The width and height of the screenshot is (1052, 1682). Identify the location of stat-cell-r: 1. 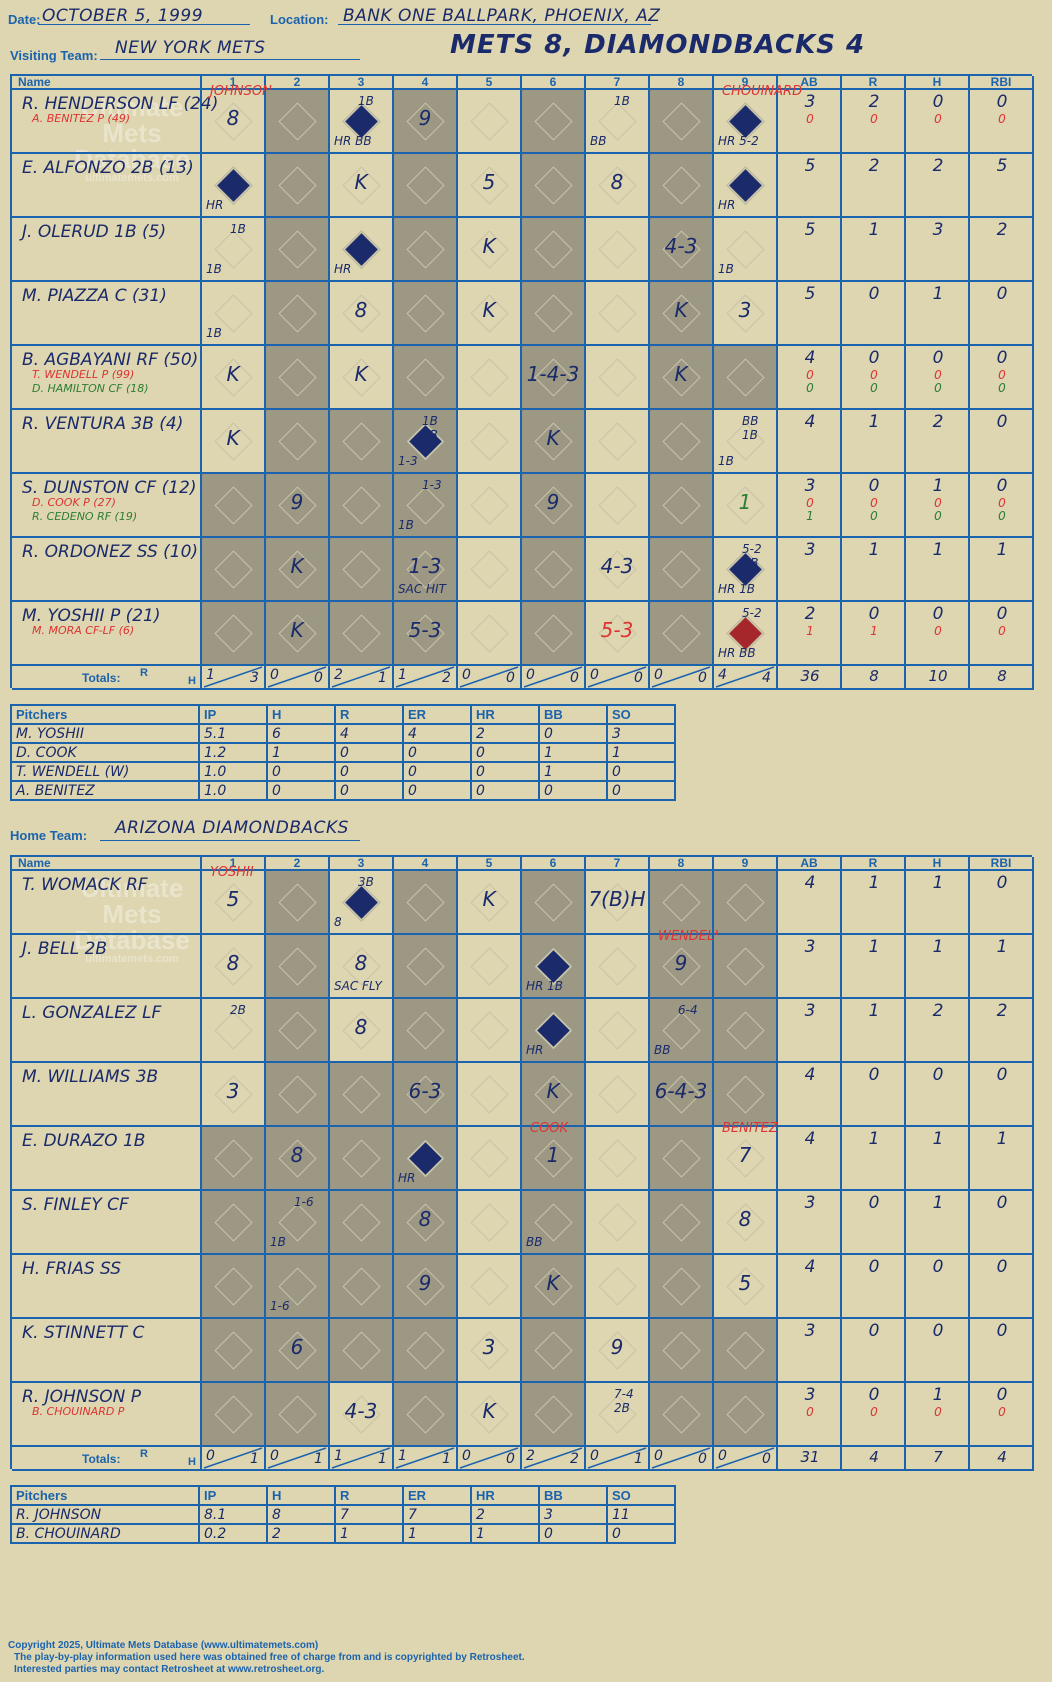
(874, 1159).